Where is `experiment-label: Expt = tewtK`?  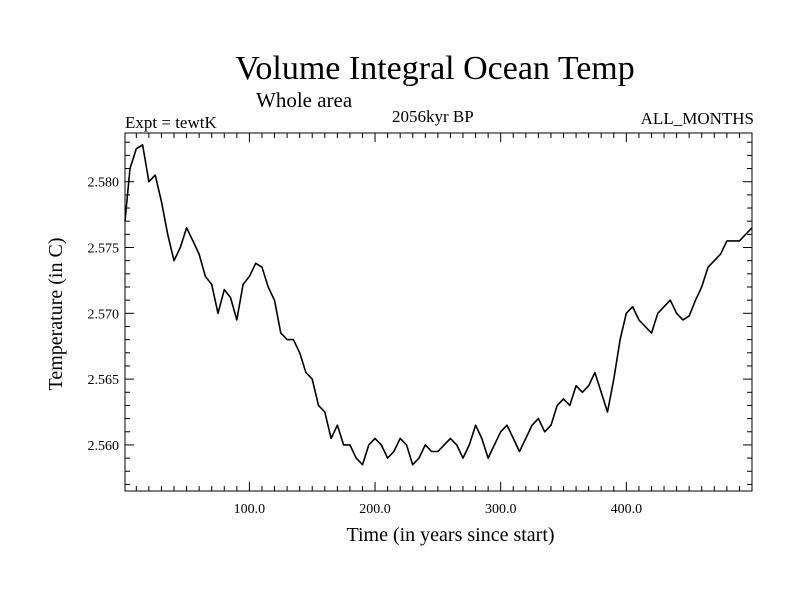 experiment-label: Expt = tewtK is located at coordinates (171, 122).